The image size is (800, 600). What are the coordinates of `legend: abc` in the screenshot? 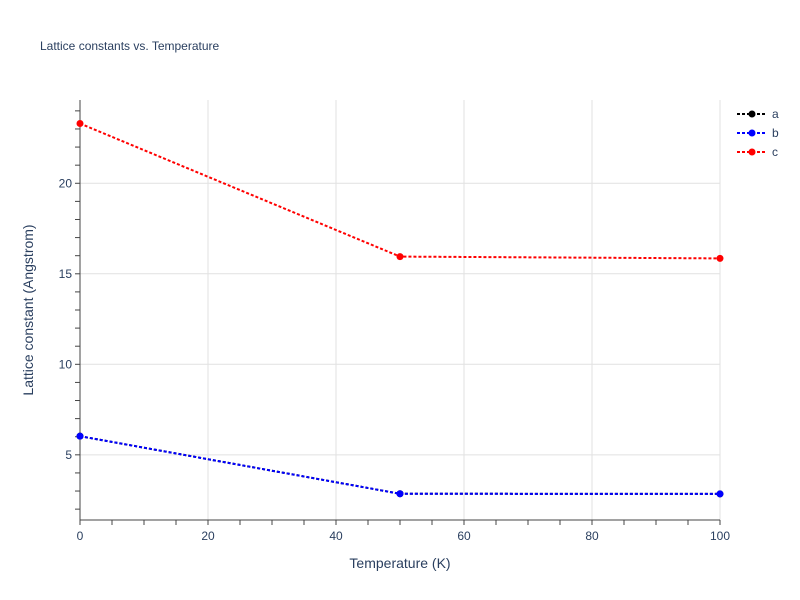 It's located at (758, 133).